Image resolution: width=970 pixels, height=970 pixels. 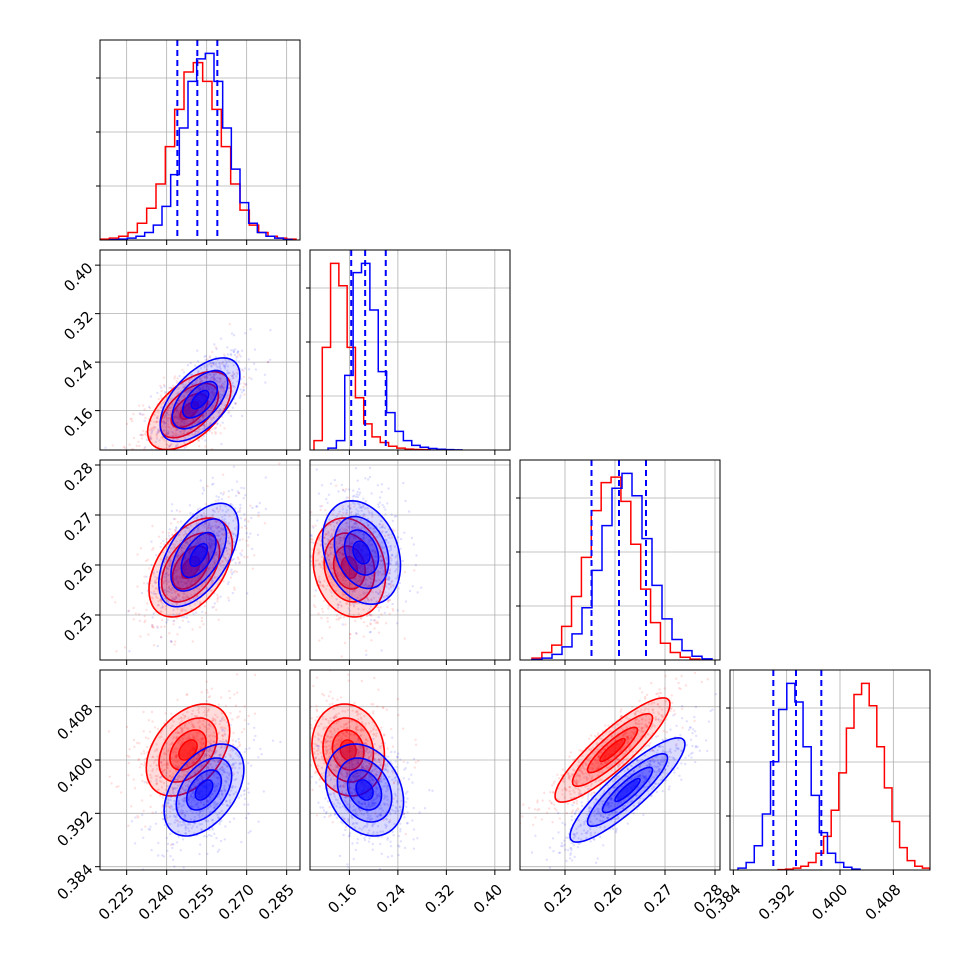 I want to click on histogram-blue, so click(x=799, y=776).